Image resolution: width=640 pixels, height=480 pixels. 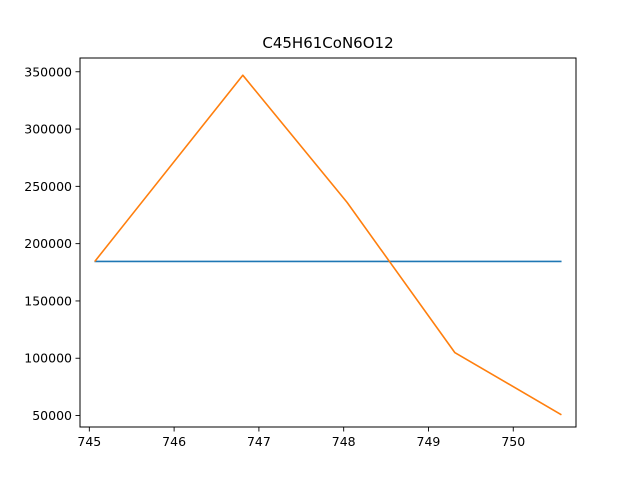 What do you see at coordinates (344, 441) in the screenshot?
I see `x-tick-label: 748` at bounding box center [344, 441].